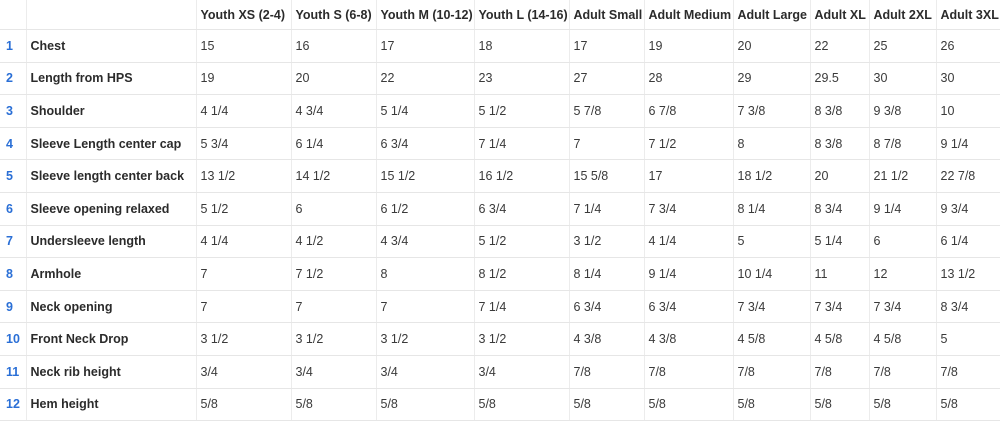  Describe the element at coordinates (902, 176) in the screenshot. I see `table-cell: 21 1/2` at that location.